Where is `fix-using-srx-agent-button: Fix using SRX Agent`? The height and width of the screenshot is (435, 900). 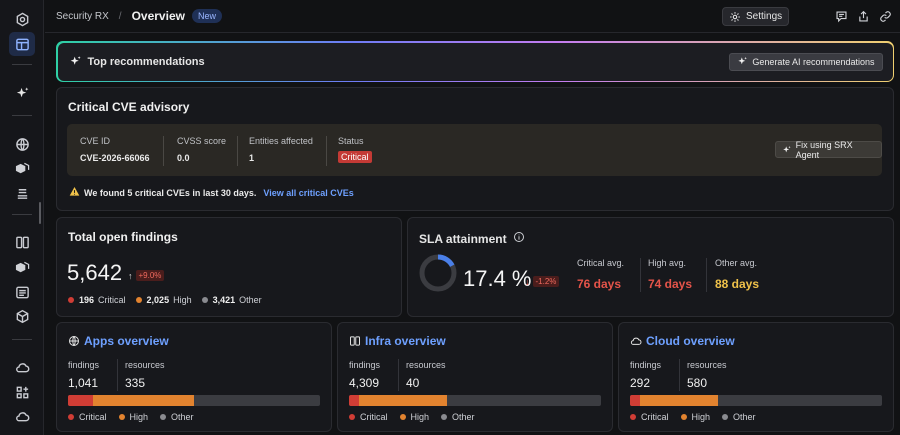
fix-using-srx-agent-button: Fix using SRX Agent is located at coordinates (828, 149).